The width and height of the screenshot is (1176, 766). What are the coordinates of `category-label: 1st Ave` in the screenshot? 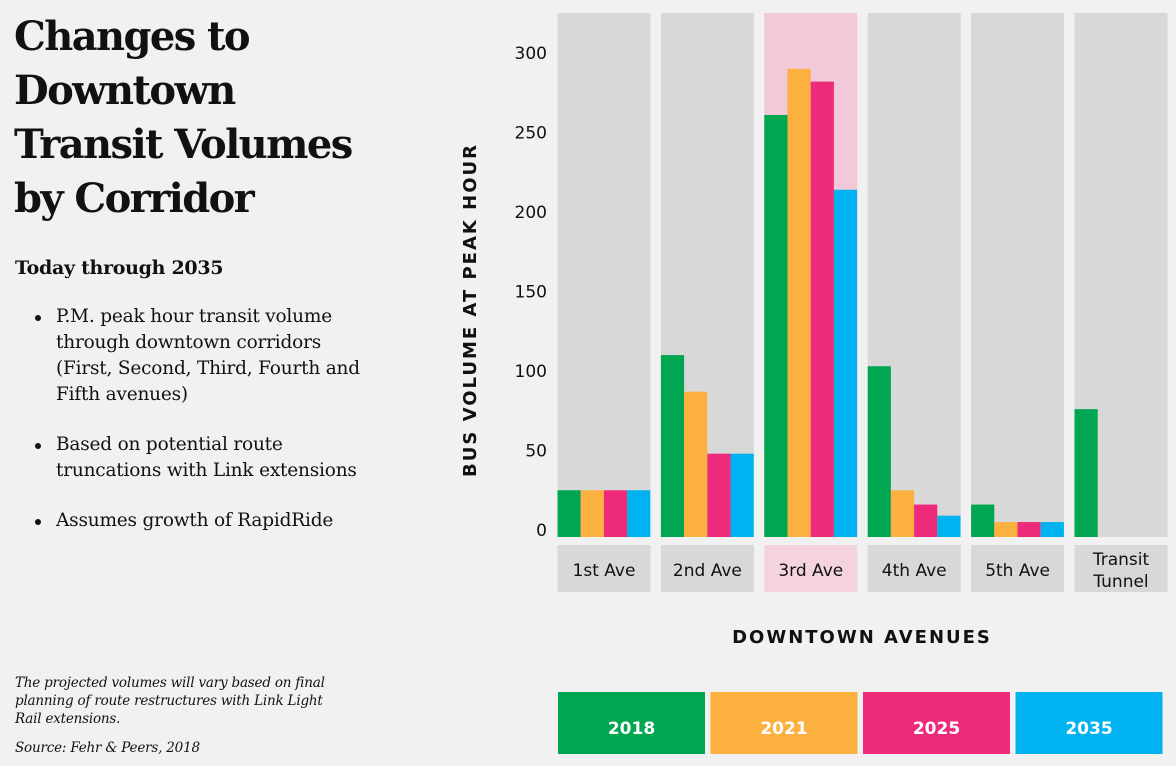 It's located at (604, 571).